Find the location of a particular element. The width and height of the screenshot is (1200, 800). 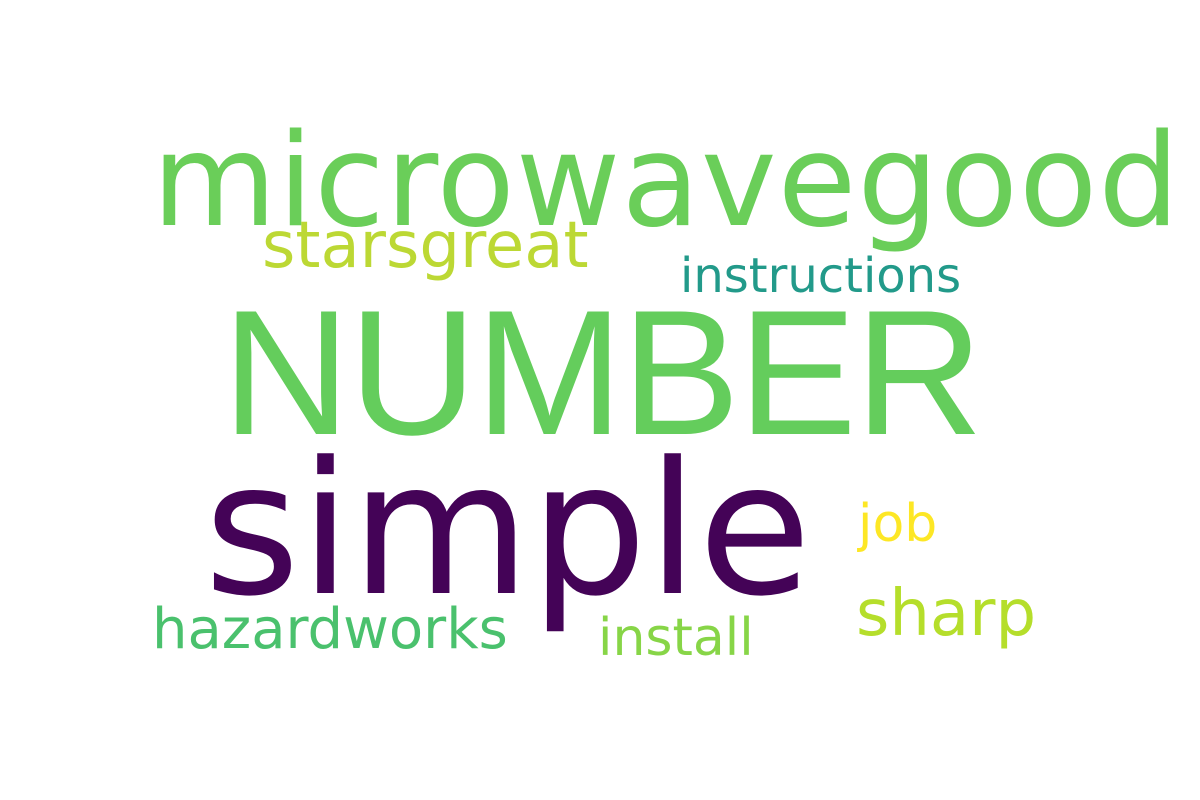

word-sharp: sharp is located at coordinates (946, 614).